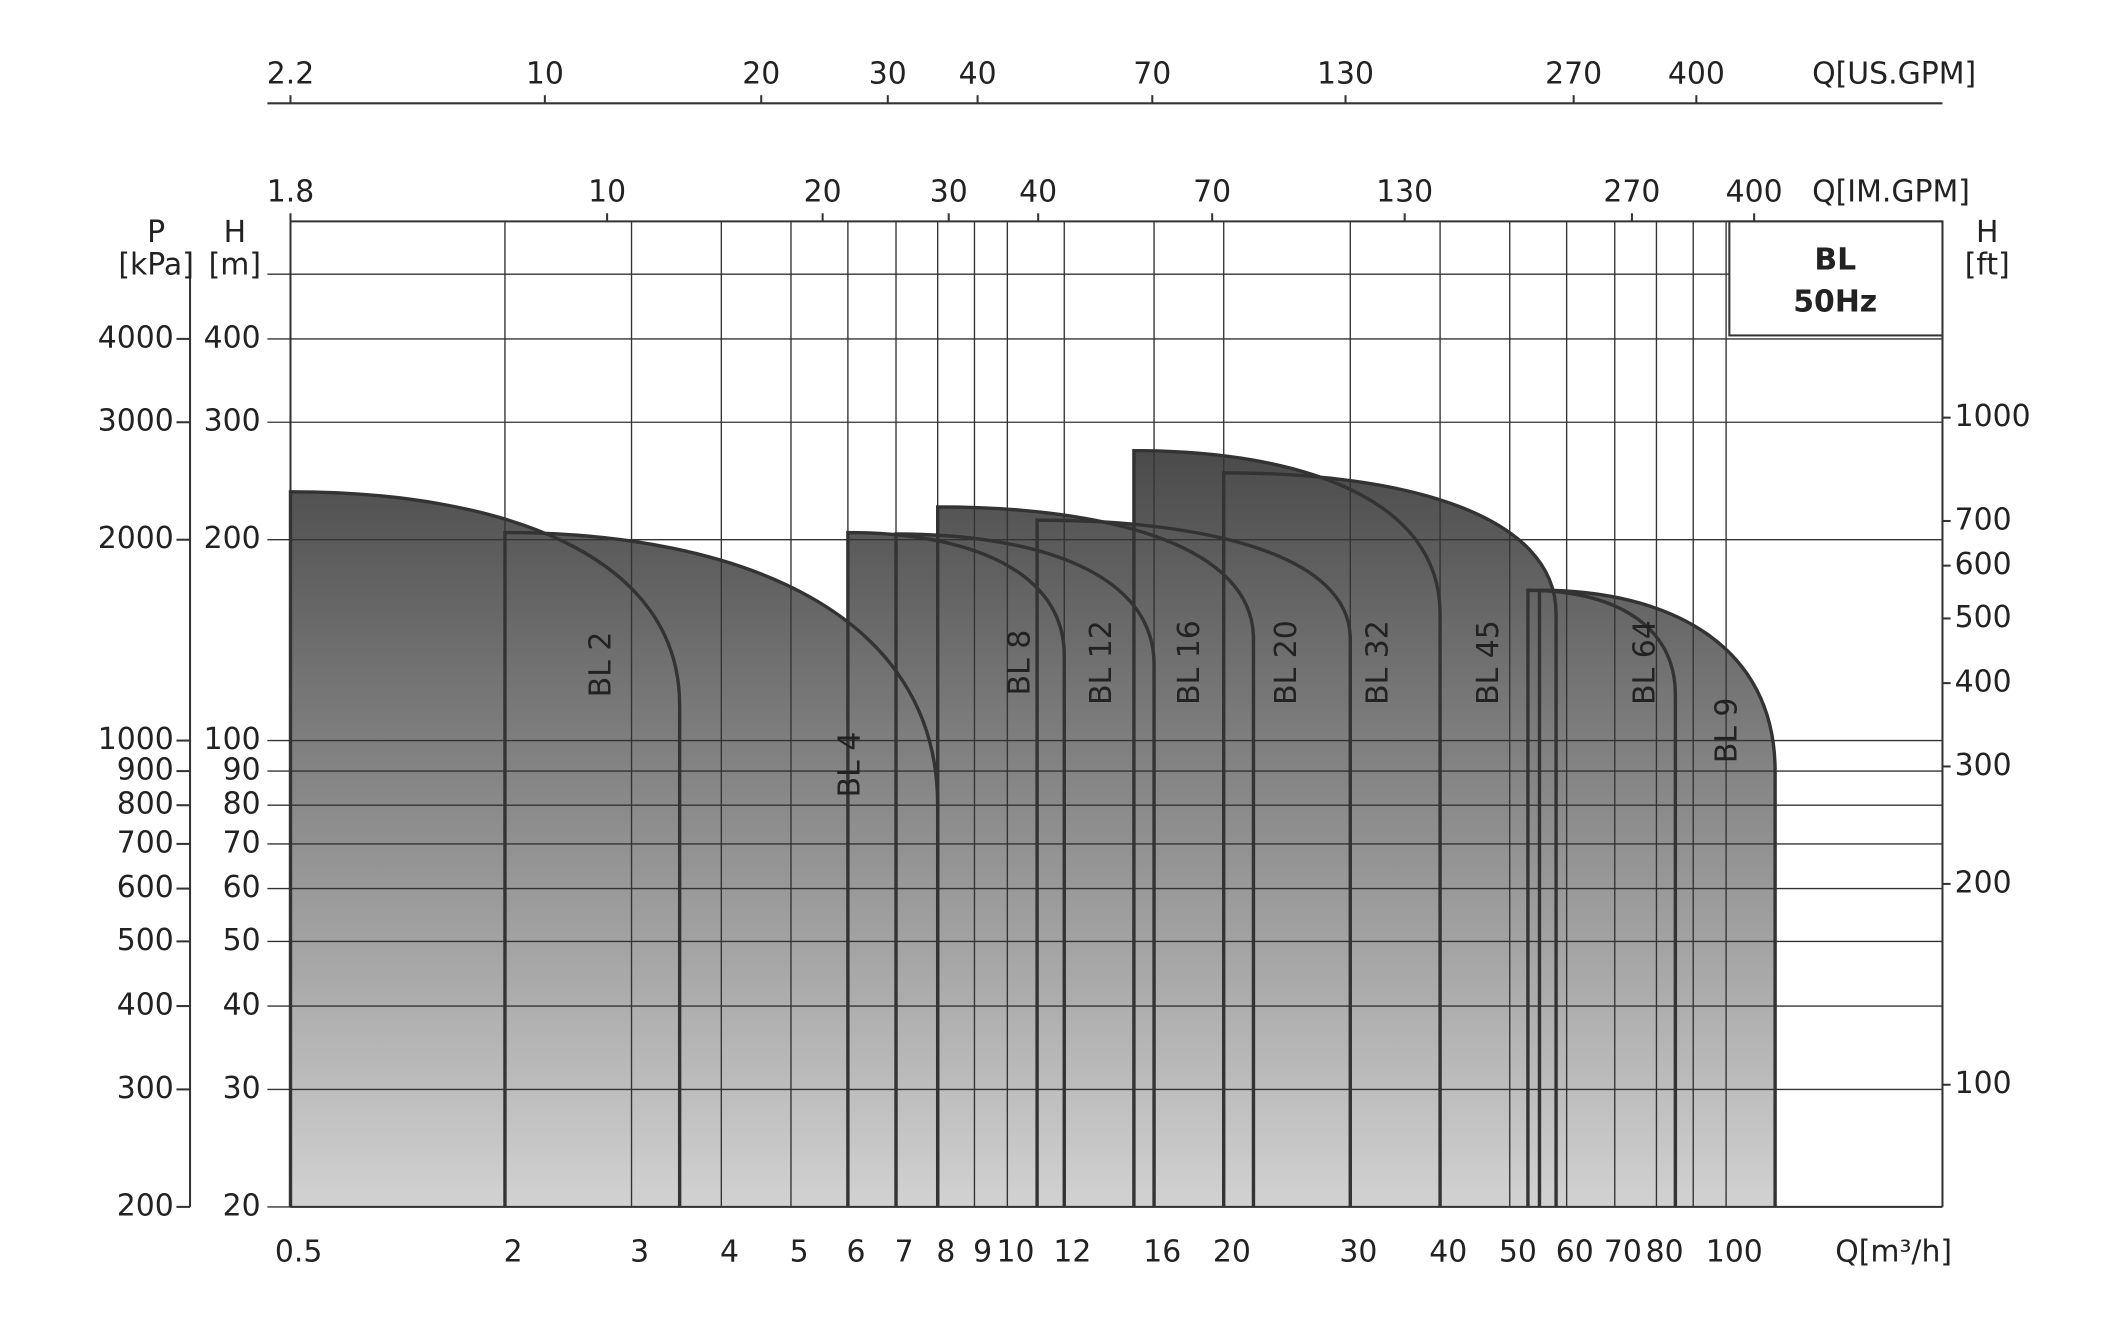  I want to click on p-tick-label: 900, so click(145, 770).